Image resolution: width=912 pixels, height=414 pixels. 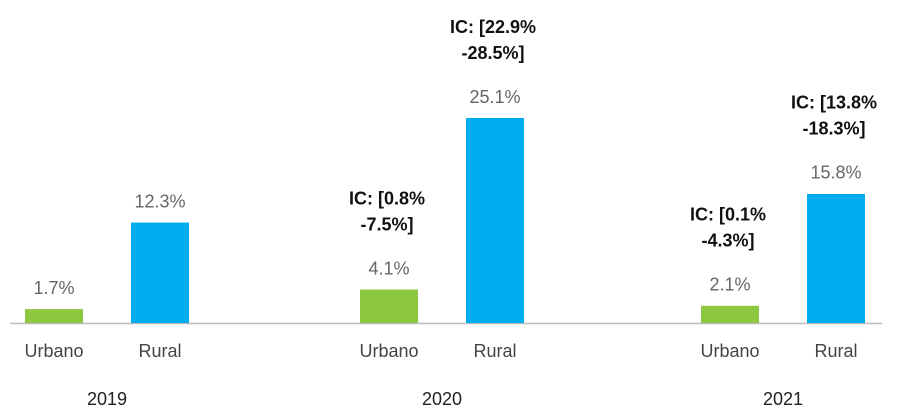 What do you see at coordinates (783, 399) in the screenshot?
I see `year-label: 2021` at bounding box center [783, 399].